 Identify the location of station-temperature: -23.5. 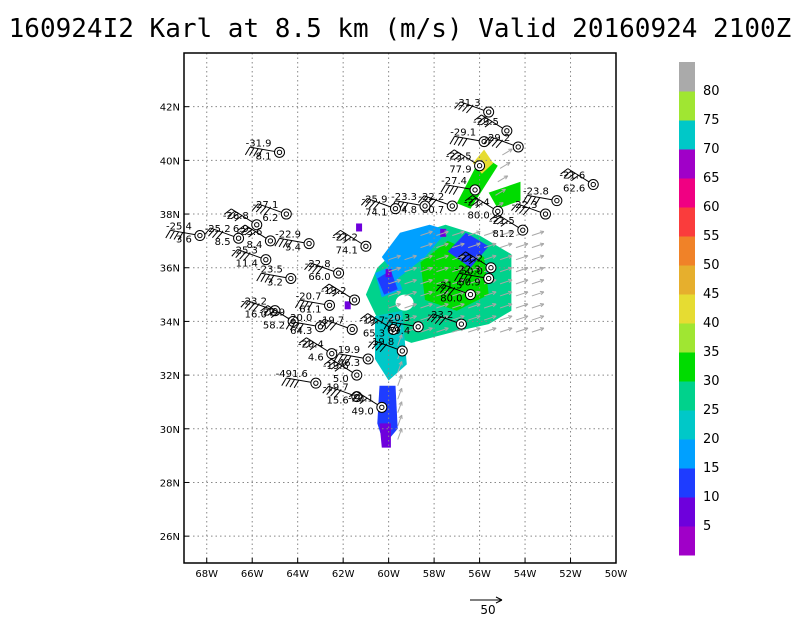
(459, 157).